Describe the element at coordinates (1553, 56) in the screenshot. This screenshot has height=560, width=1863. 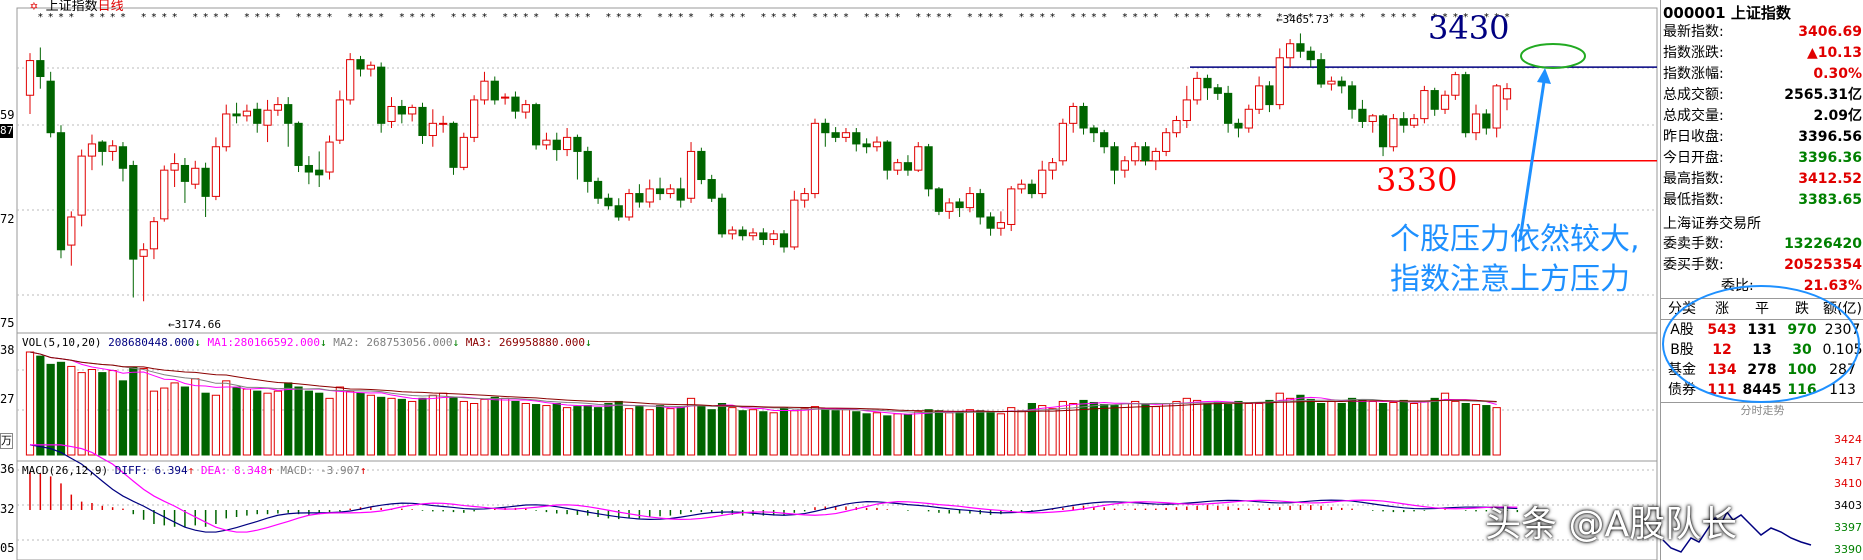
I see `highlight-ellipse` at that location.